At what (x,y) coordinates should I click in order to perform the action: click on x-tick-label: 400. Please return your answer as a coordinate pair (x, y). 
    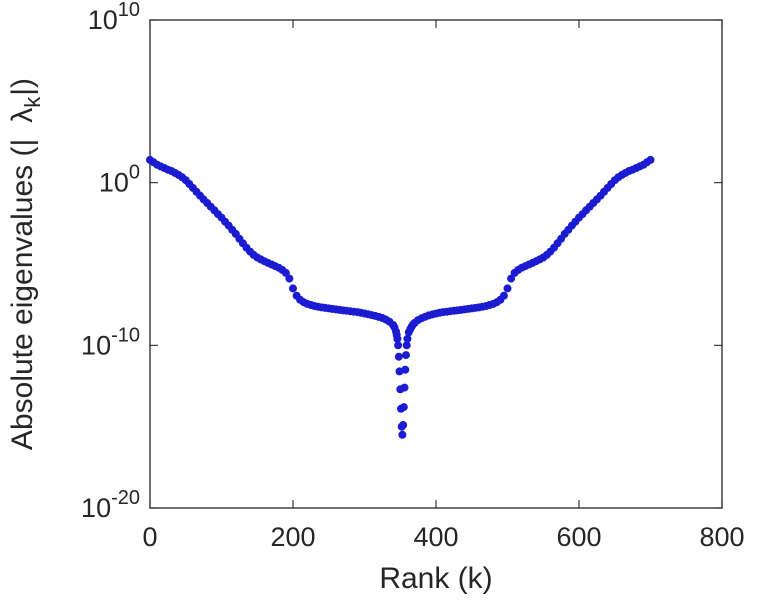
    Looking at the image, I should click on (435, 537).